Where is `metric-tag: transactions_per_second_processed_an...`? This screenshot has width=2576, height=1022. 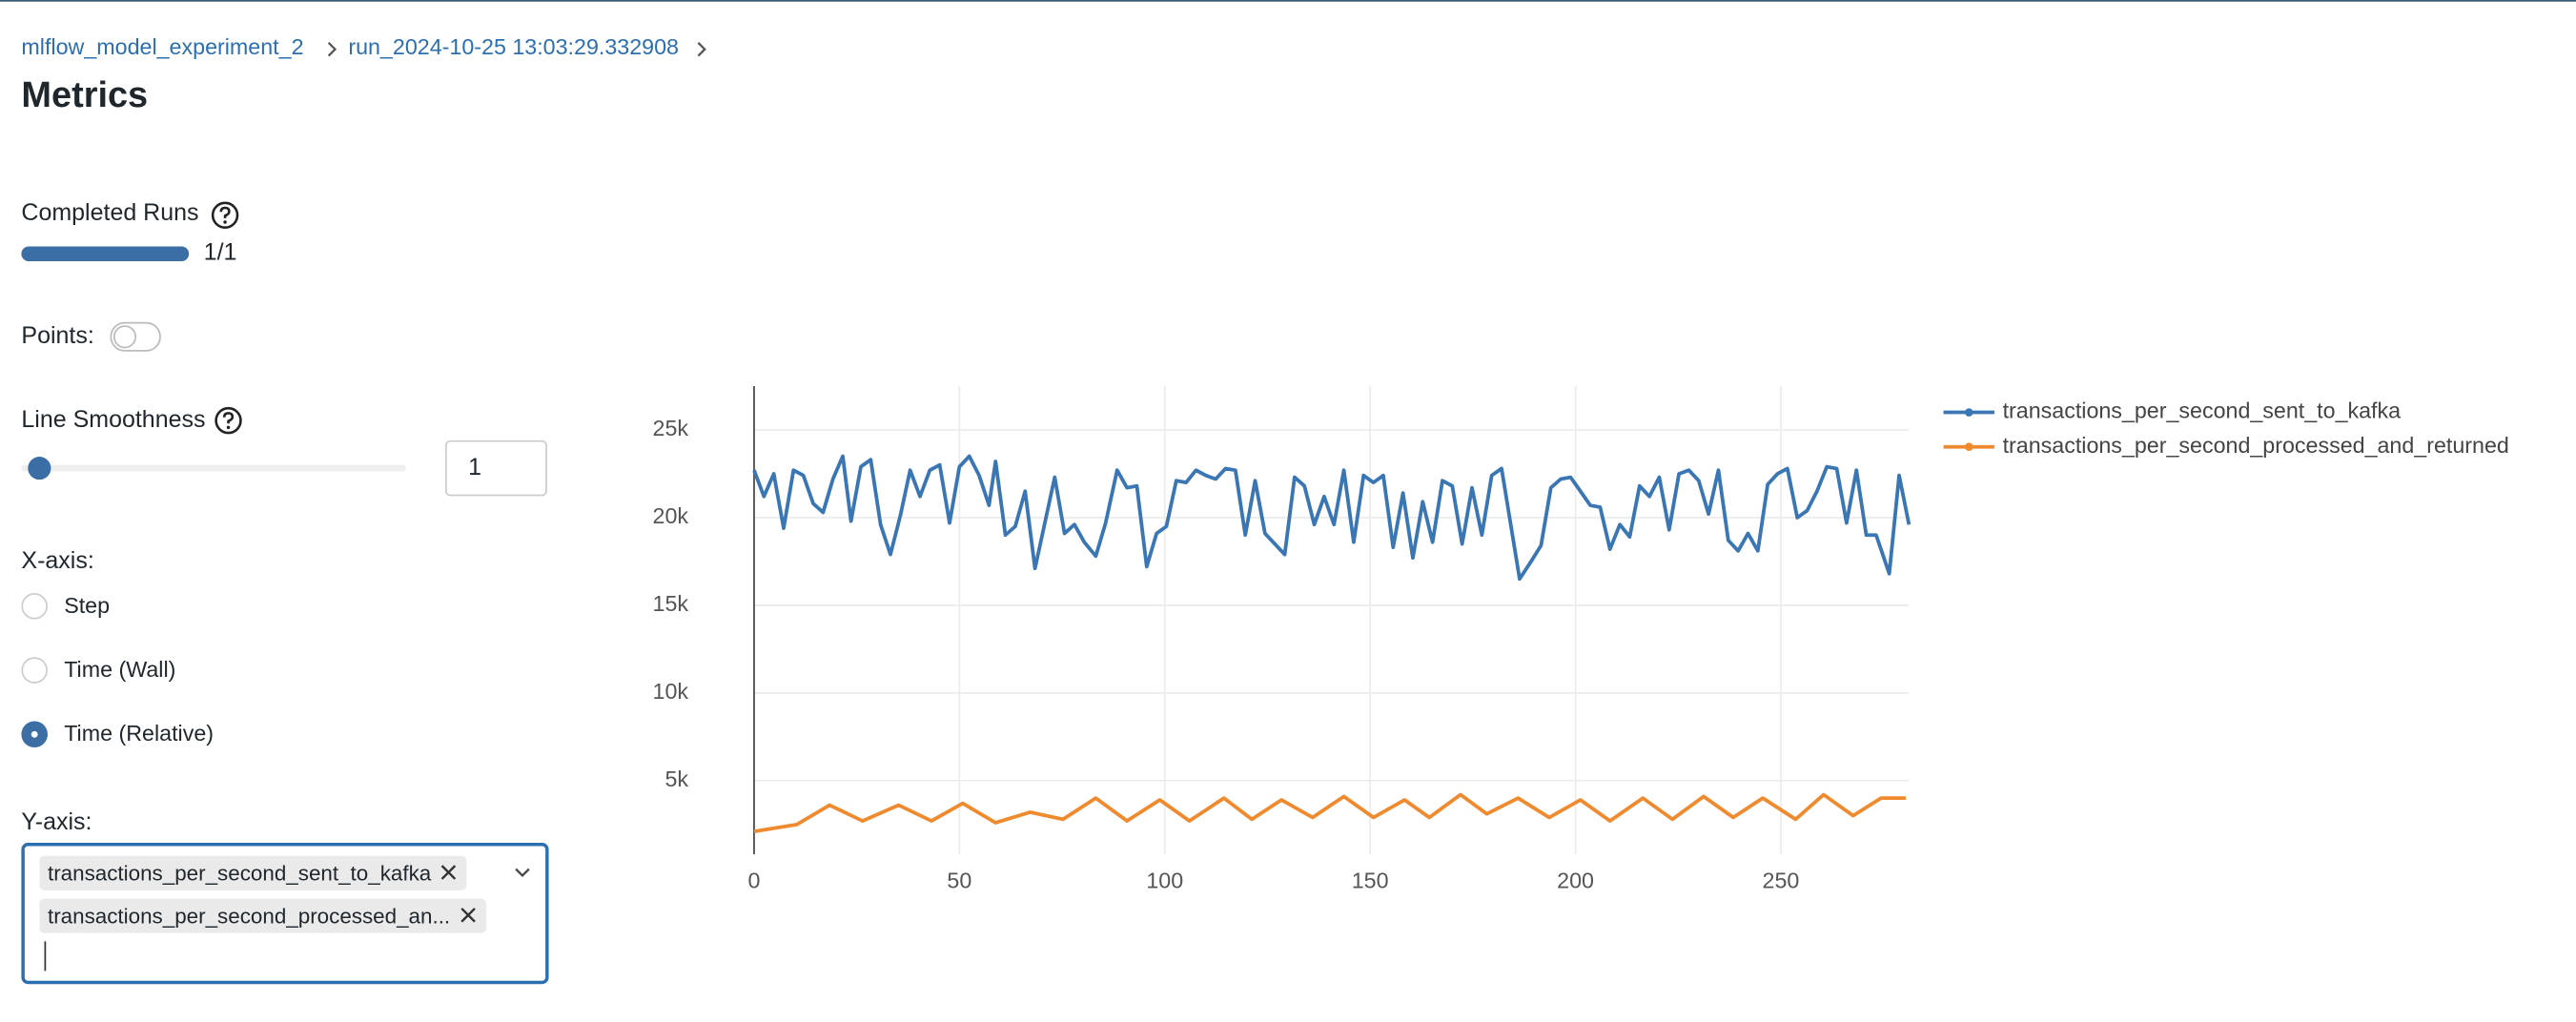 metric-tag: transactions_per_second_processed_an... is located at coordinates (263, 915).